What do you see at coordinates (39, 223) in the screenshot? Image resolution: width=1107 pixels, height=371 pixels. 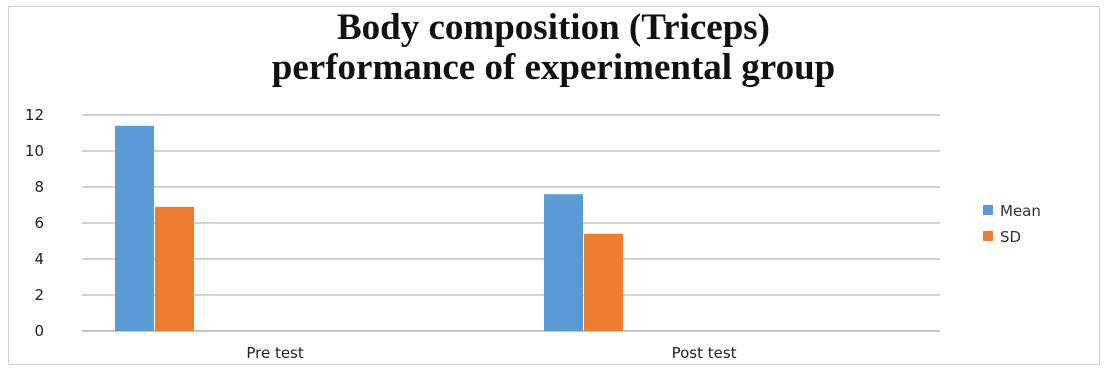 I see `y-tick-label: 6` at bounding box center [39, 223].